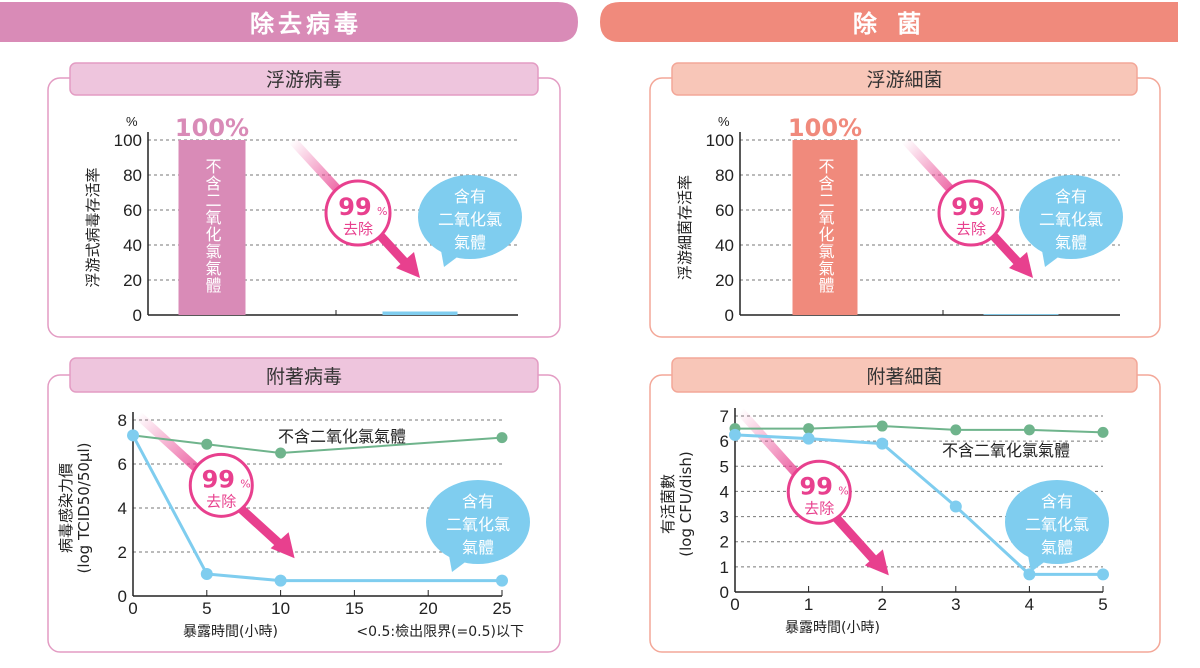  What do you see at coordinates (128, 140) in the screenshot?
I see `y-tick-label: 100` at bounding box center [128, 140].